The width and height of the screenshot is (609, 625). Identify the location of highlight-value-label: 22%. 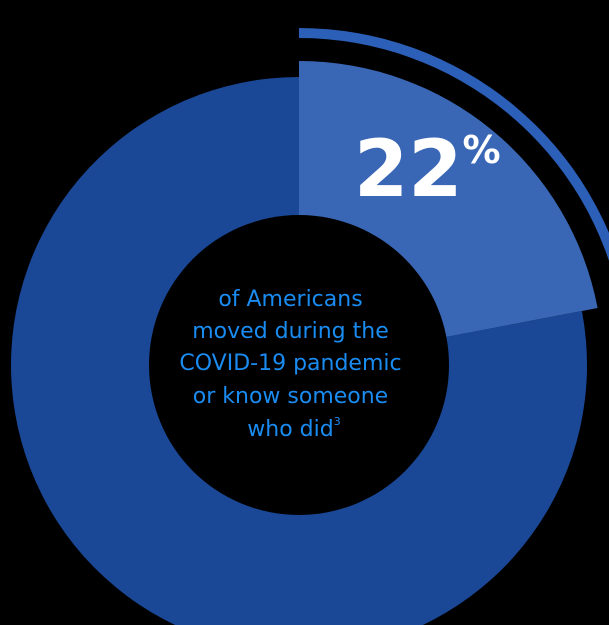
(427, 170).